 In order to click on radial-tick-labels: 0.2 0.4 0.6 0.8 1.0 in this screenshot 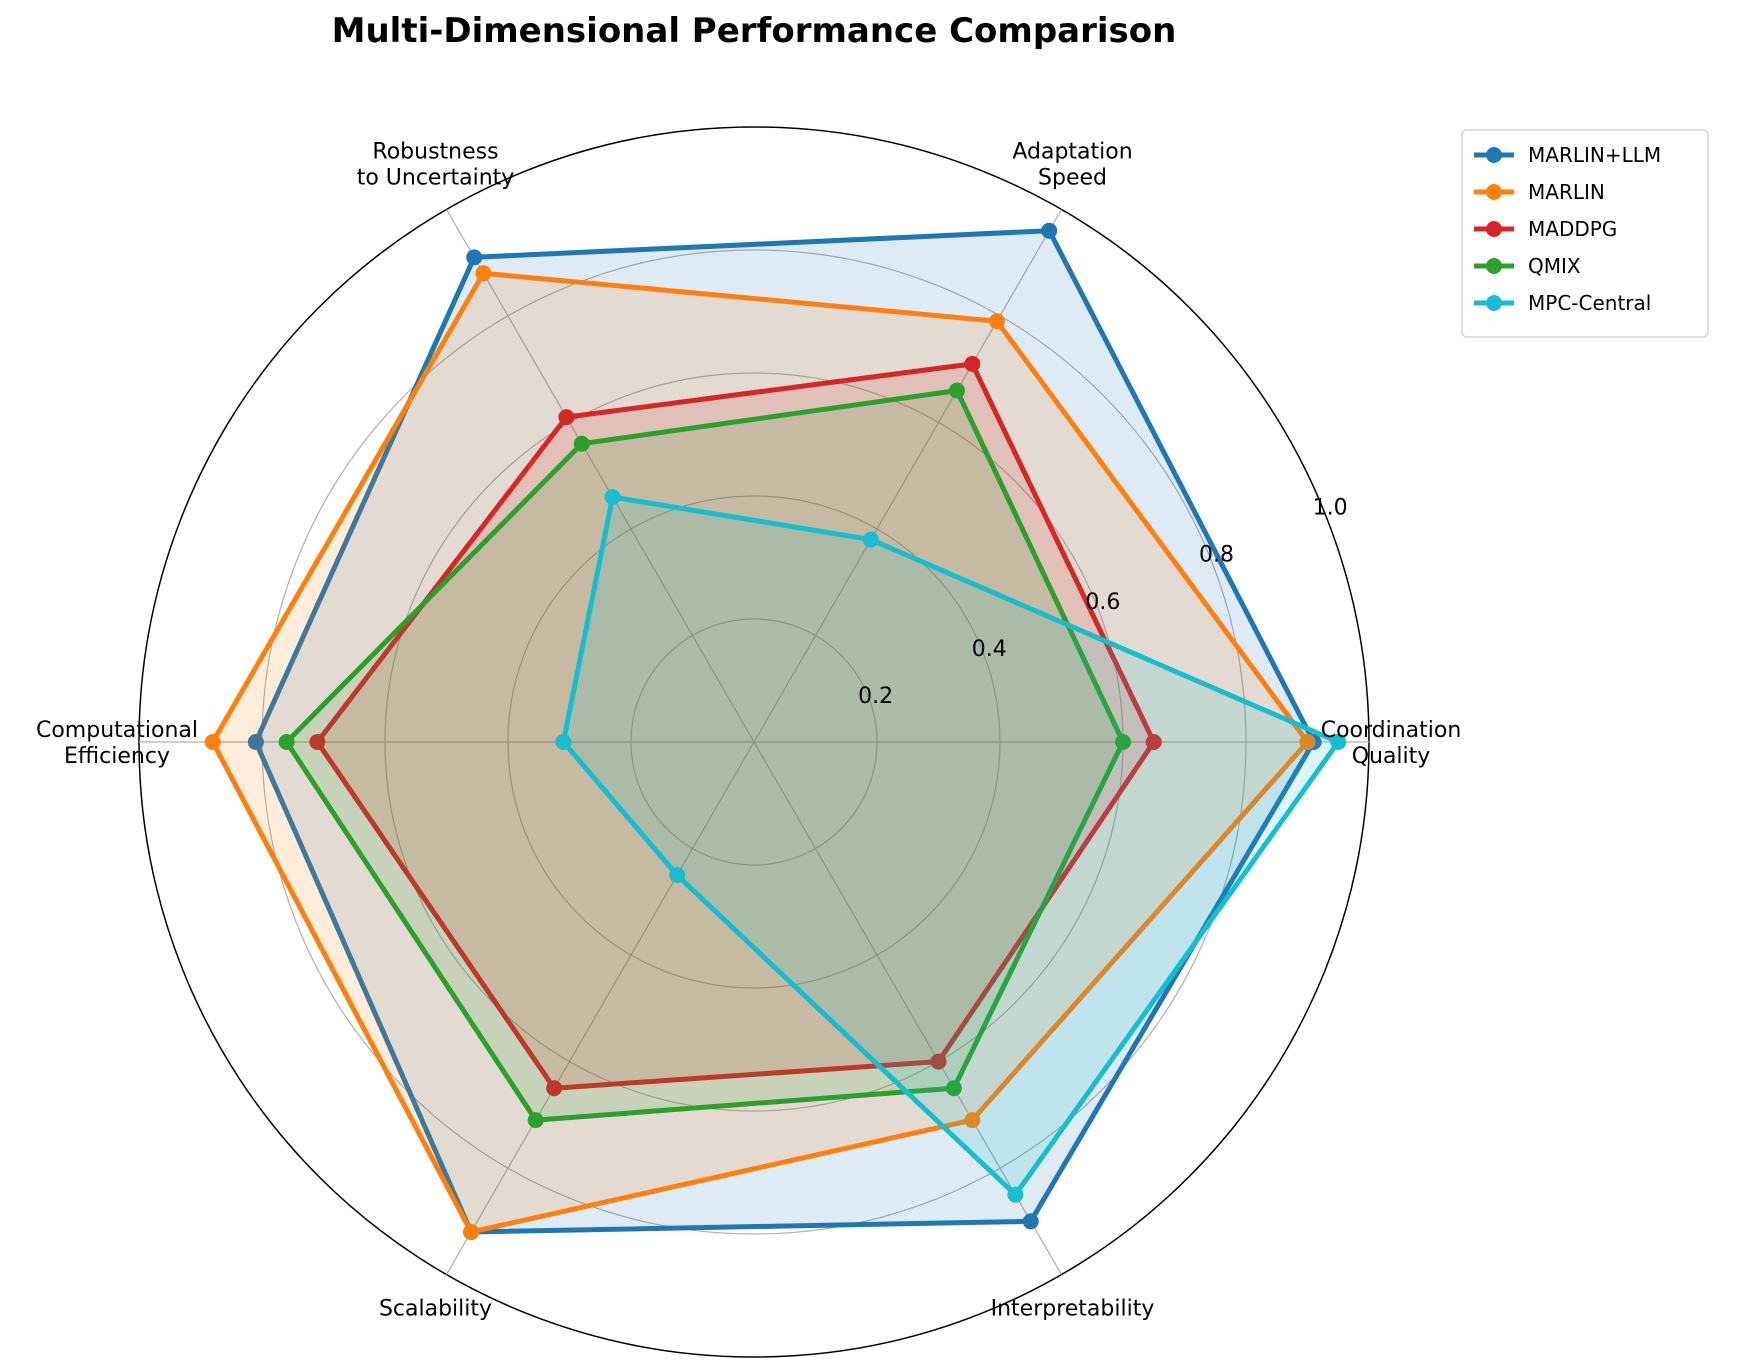, I will do `click(1103, 602)`.